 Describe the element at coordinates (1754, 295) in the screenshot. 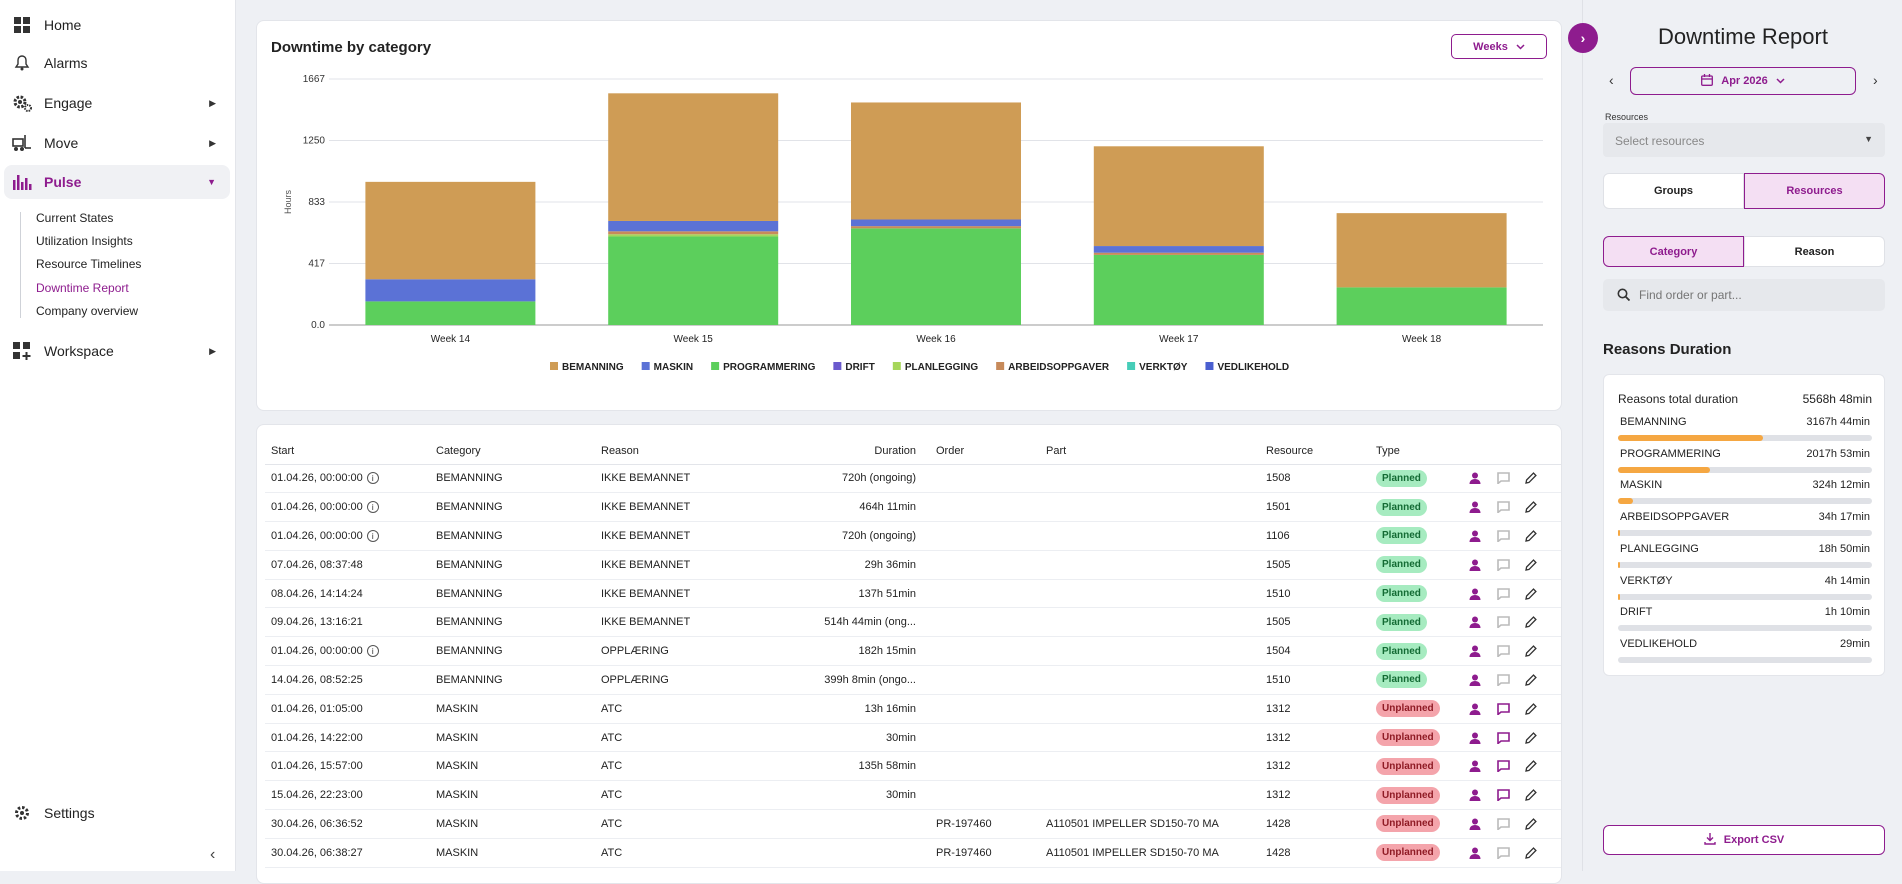

I see `search-input` at that location.